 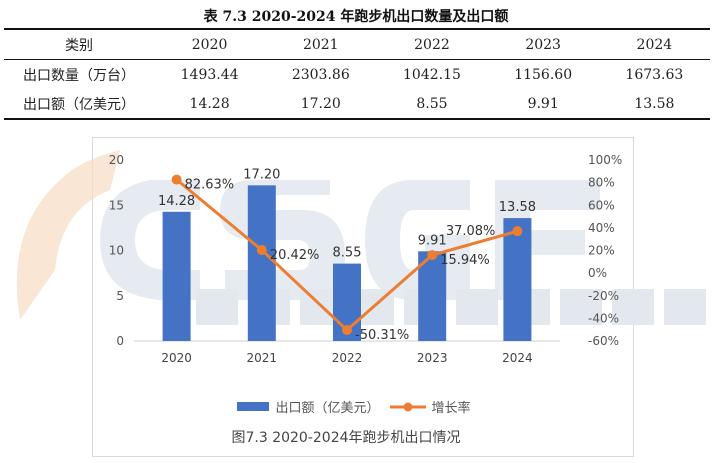 I want to click on line-data-label: 37.08%, so click(x=471, y=231).